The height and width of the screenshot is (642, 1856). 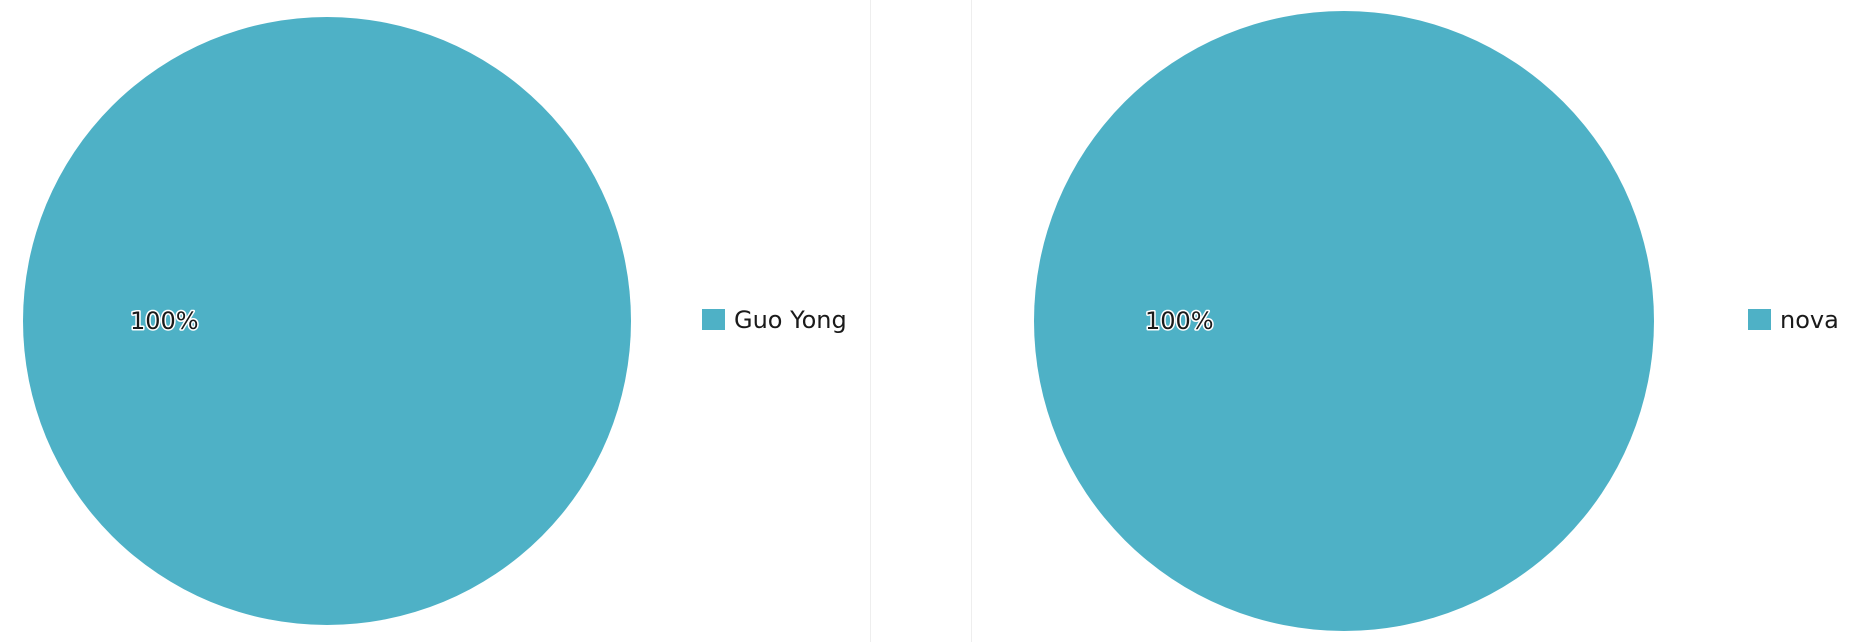 What do you see at coordinates (790, 320) in the screenshot?
I see `legend-label: Guo Yong` at bounding box center [790, 320].